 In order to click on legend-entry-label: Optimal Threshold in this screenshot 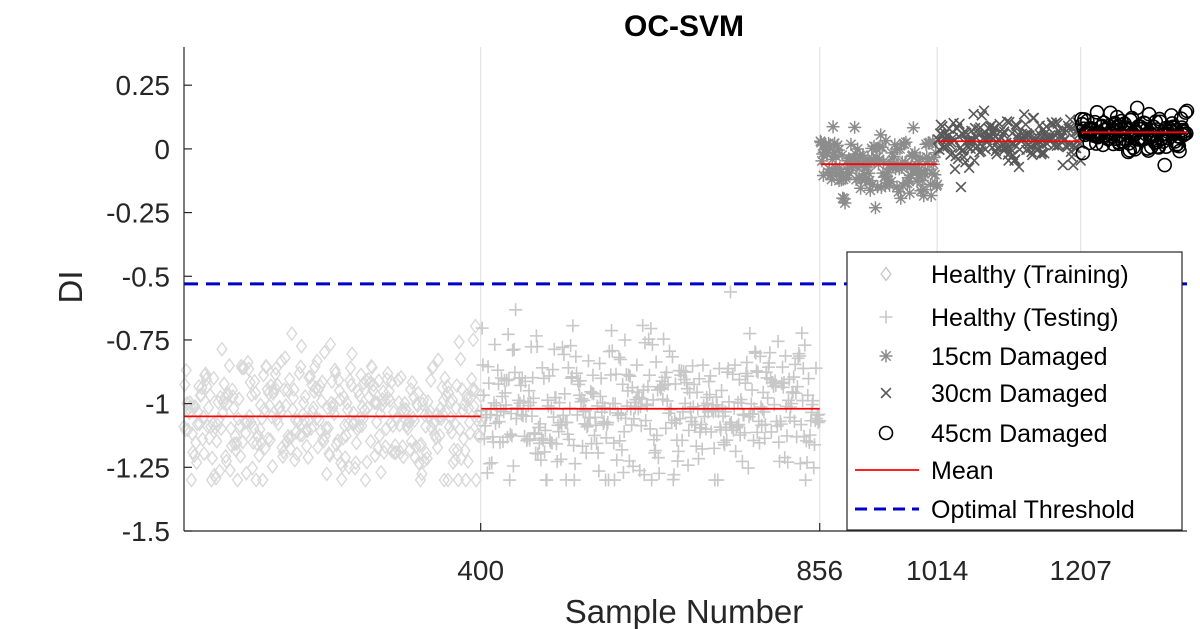, I will do `click(1033, 510)`.